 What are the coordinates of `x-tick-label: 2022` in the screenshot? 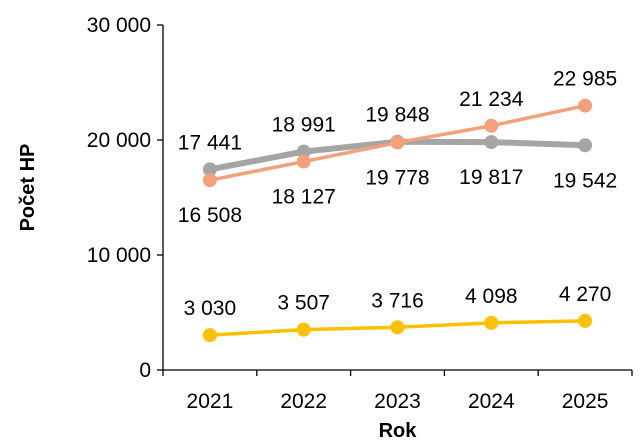 It's located at (303, 401).